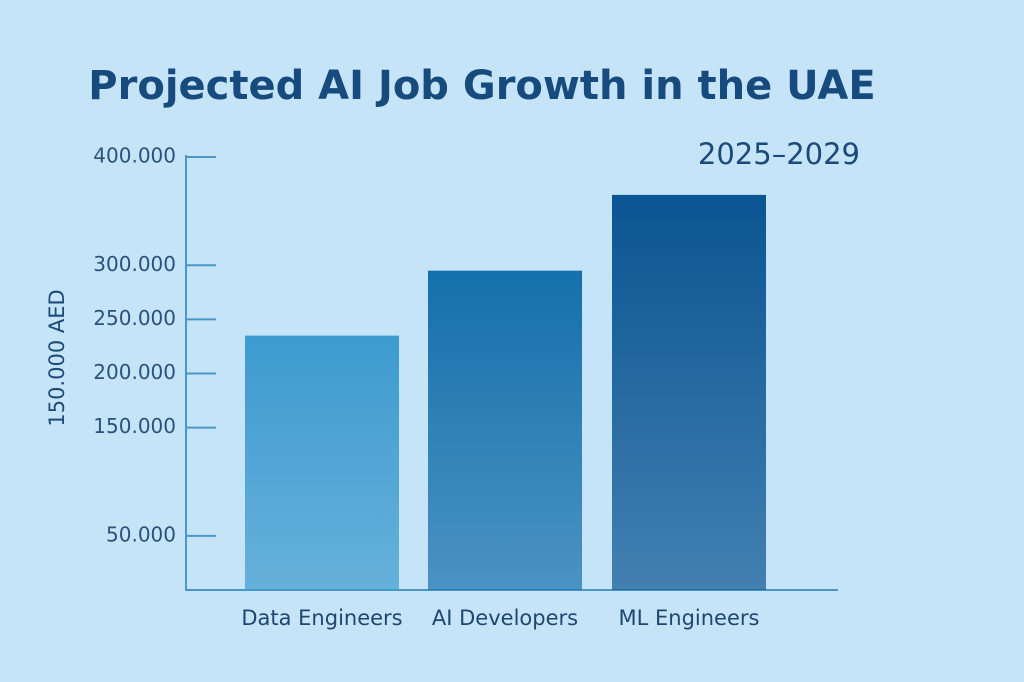 This screenshot has height=682, width=1024. What do you see at coordinates (57, 357) in the screenshot?
I see `y-axis-label: 150.000 AED` at bounding box center [57, 357].